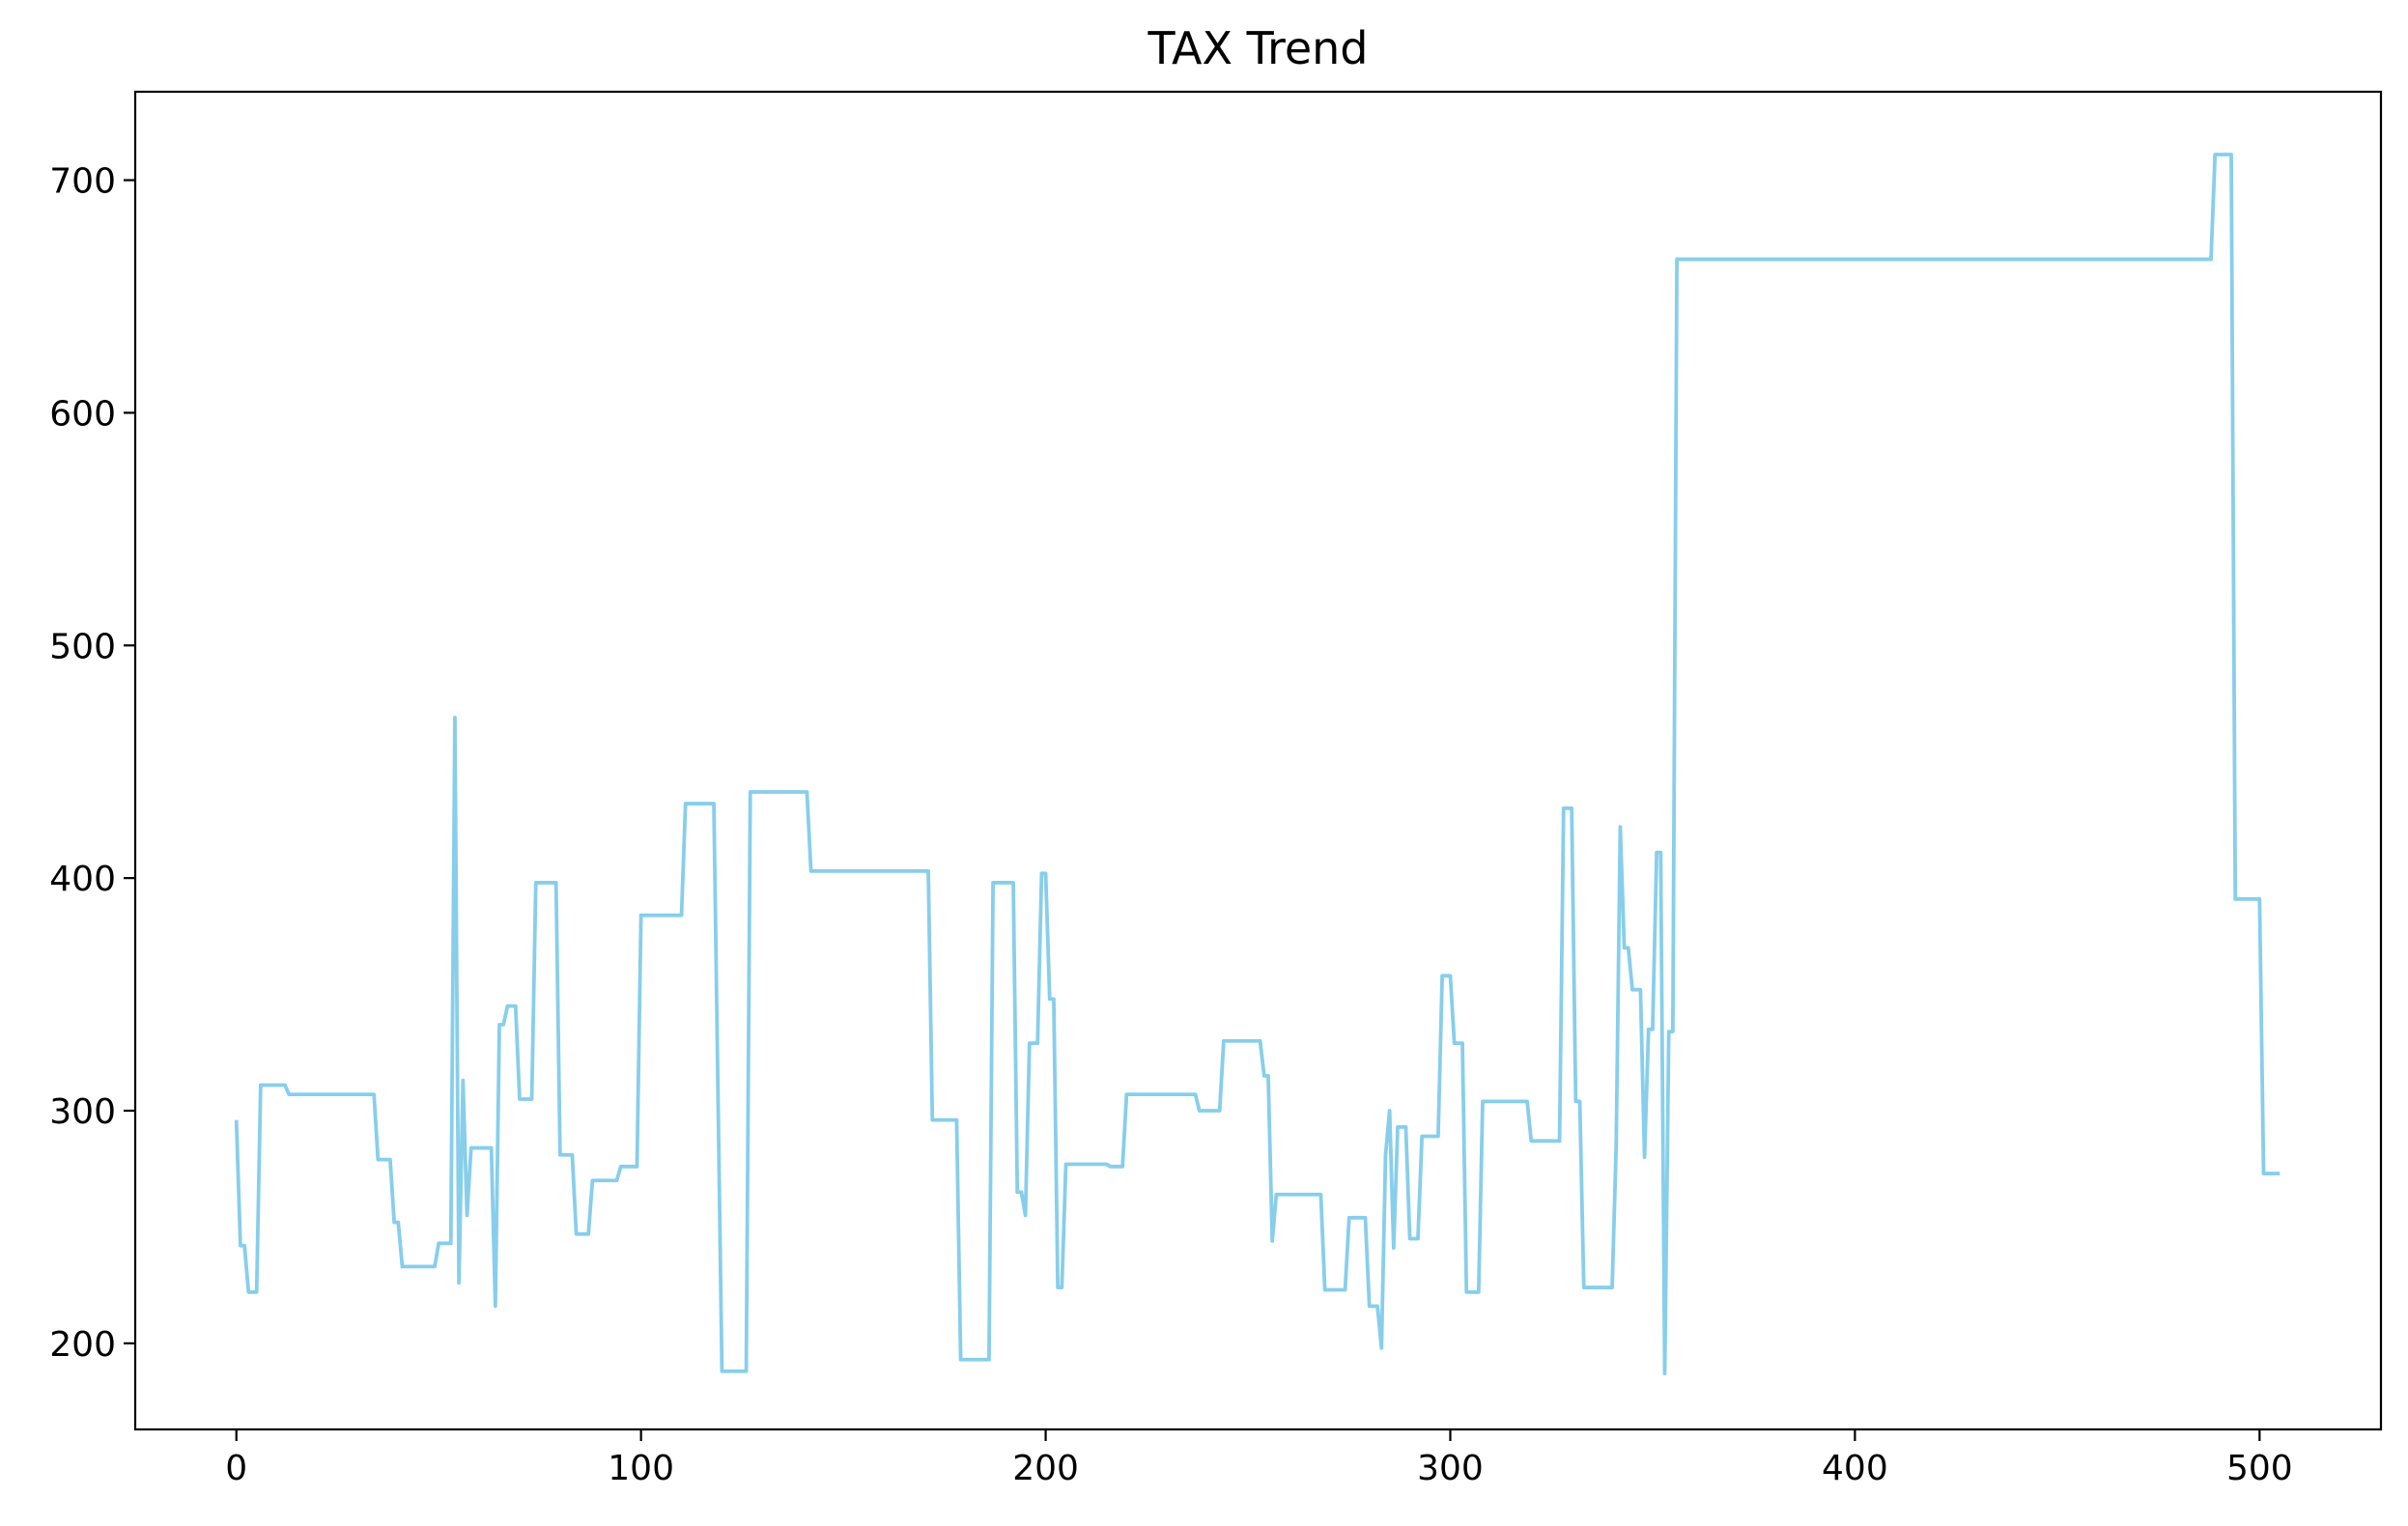  What do you see at coordinates (82, 646) in the screenshot?
I see `y-tick-label-500: 500` at bounding box center [82, 646].